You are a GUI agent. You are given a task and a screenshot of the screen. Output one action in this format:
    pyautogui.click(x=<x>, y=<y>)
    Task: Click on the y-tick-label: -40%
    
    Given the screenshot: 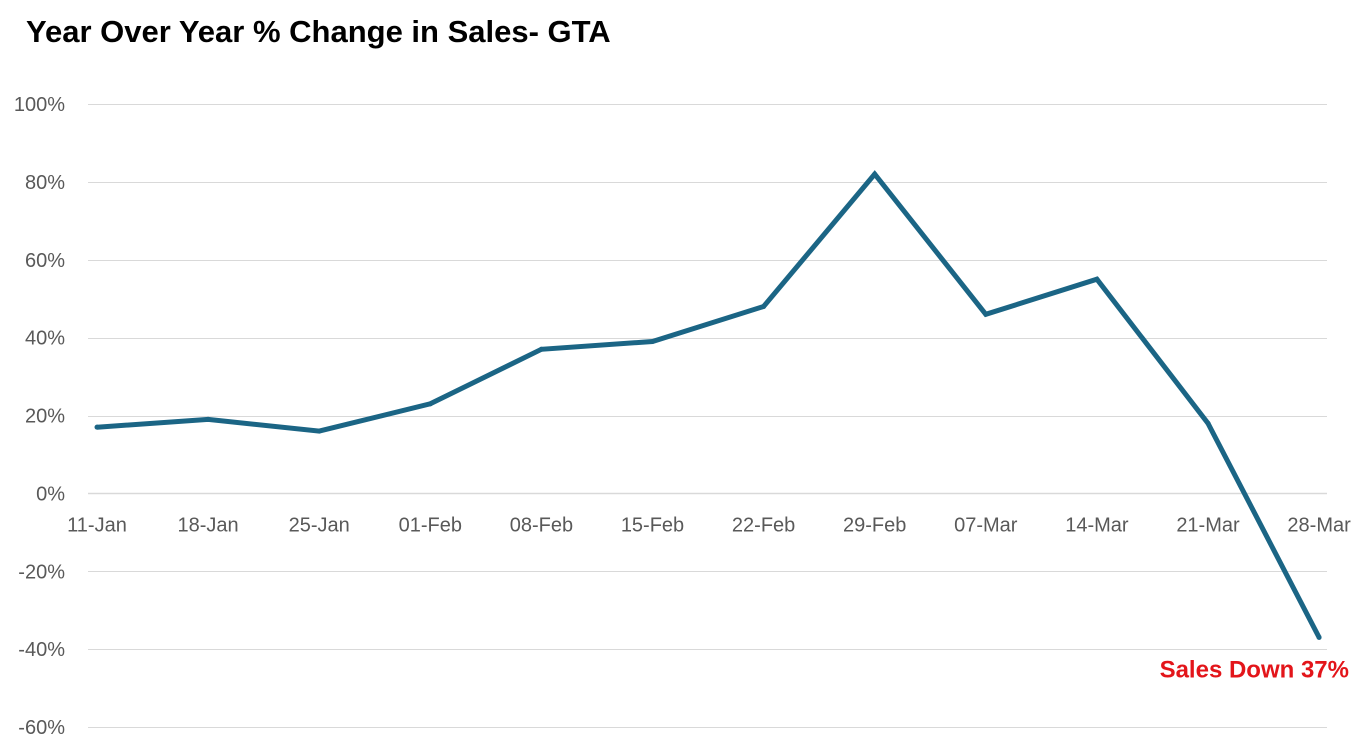 What is the action you would take?
    pyautogui.click(x=41, y=650)
    